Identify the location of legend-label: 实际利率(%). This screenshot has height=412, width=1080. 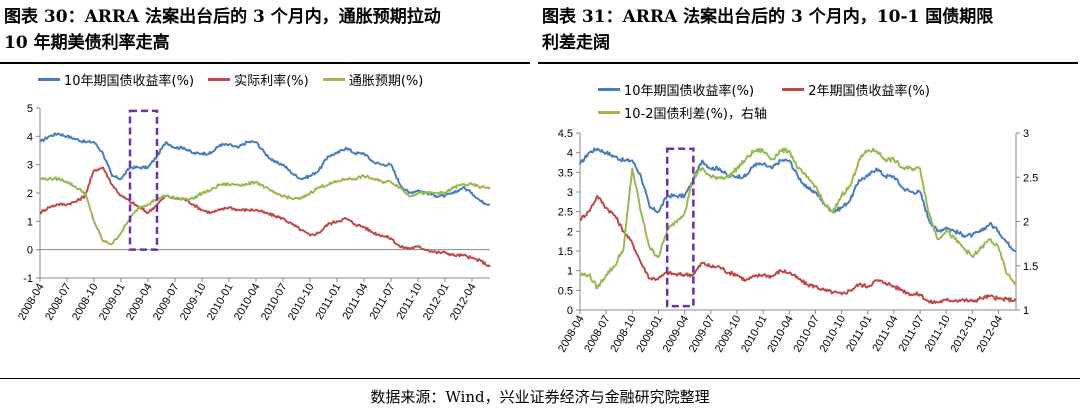
(271, 81).